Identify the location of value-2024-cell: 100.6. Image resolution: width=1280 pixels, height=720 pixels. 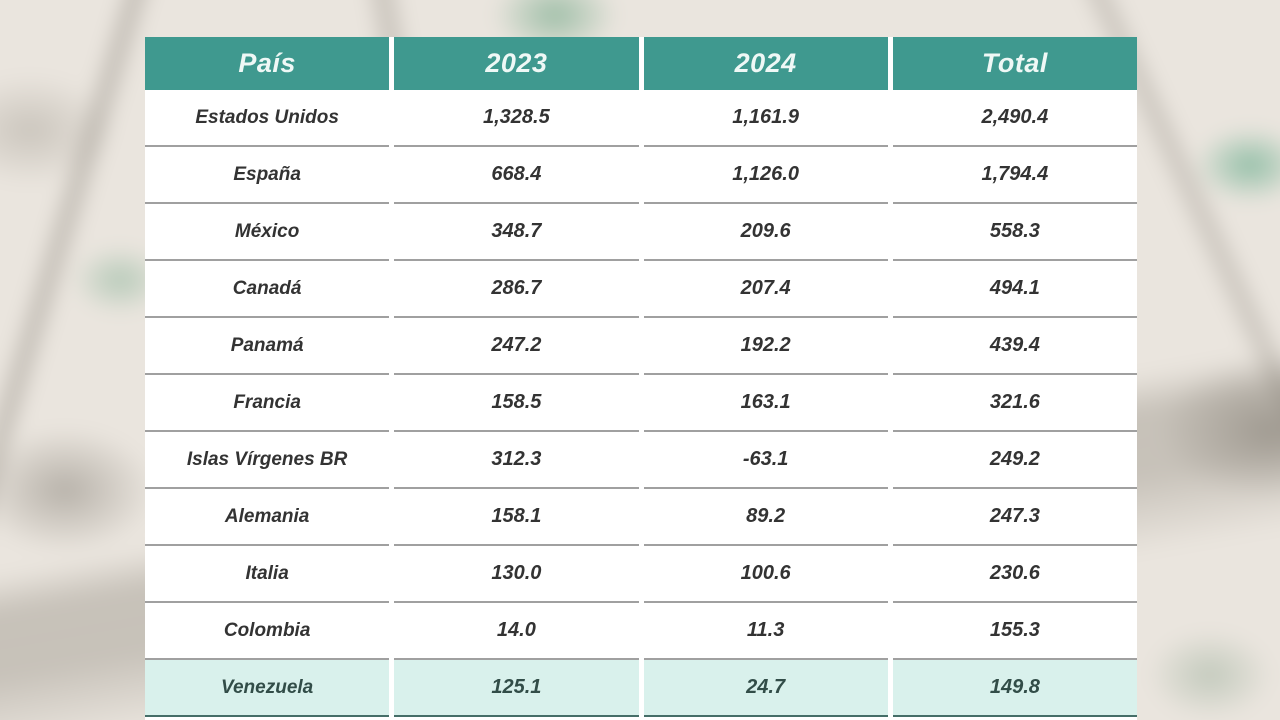
(765, 574).